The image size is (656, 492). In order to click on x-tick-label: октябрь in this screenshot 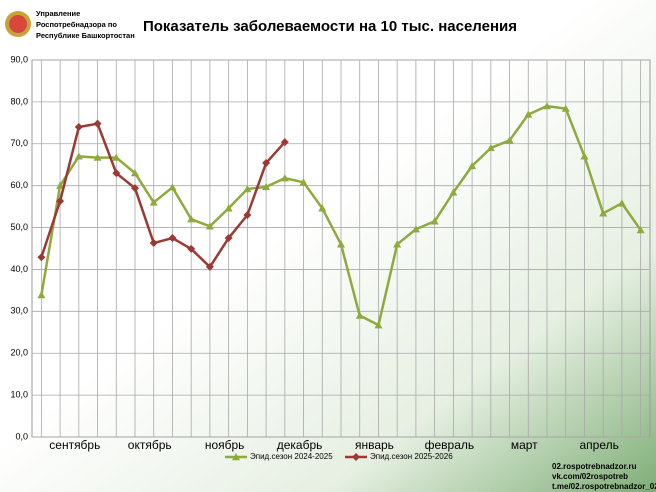, I will do `click(150, 445)`.